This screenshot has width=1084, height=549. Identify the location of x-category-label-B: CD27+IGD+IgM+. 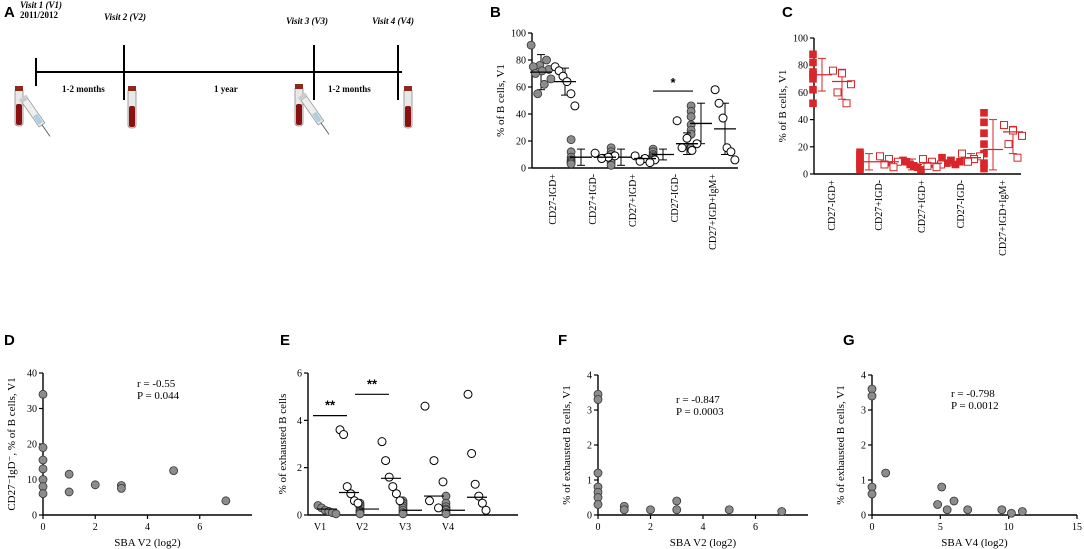
(713, 212).